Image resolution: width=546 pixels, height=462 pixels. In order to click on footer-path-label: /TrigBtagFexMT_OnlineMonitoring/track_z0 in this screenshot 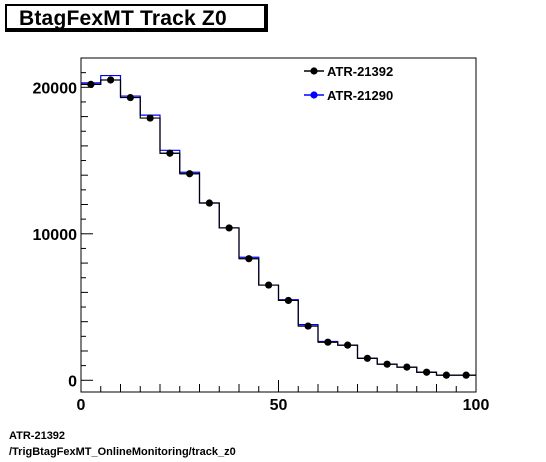, I will do `click(122, 452)`.